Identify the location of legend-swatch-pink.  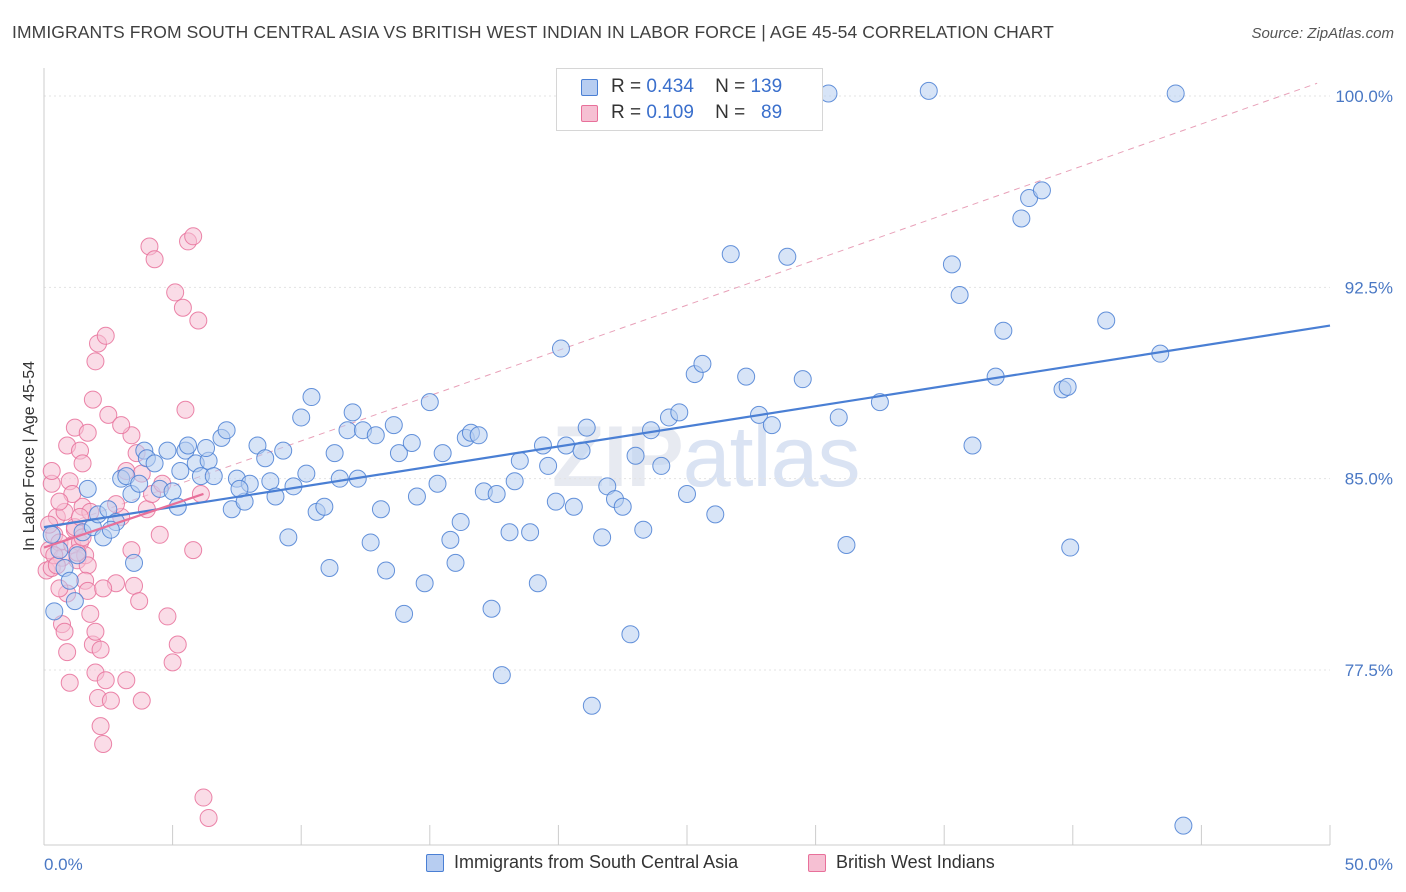
(817, 862).